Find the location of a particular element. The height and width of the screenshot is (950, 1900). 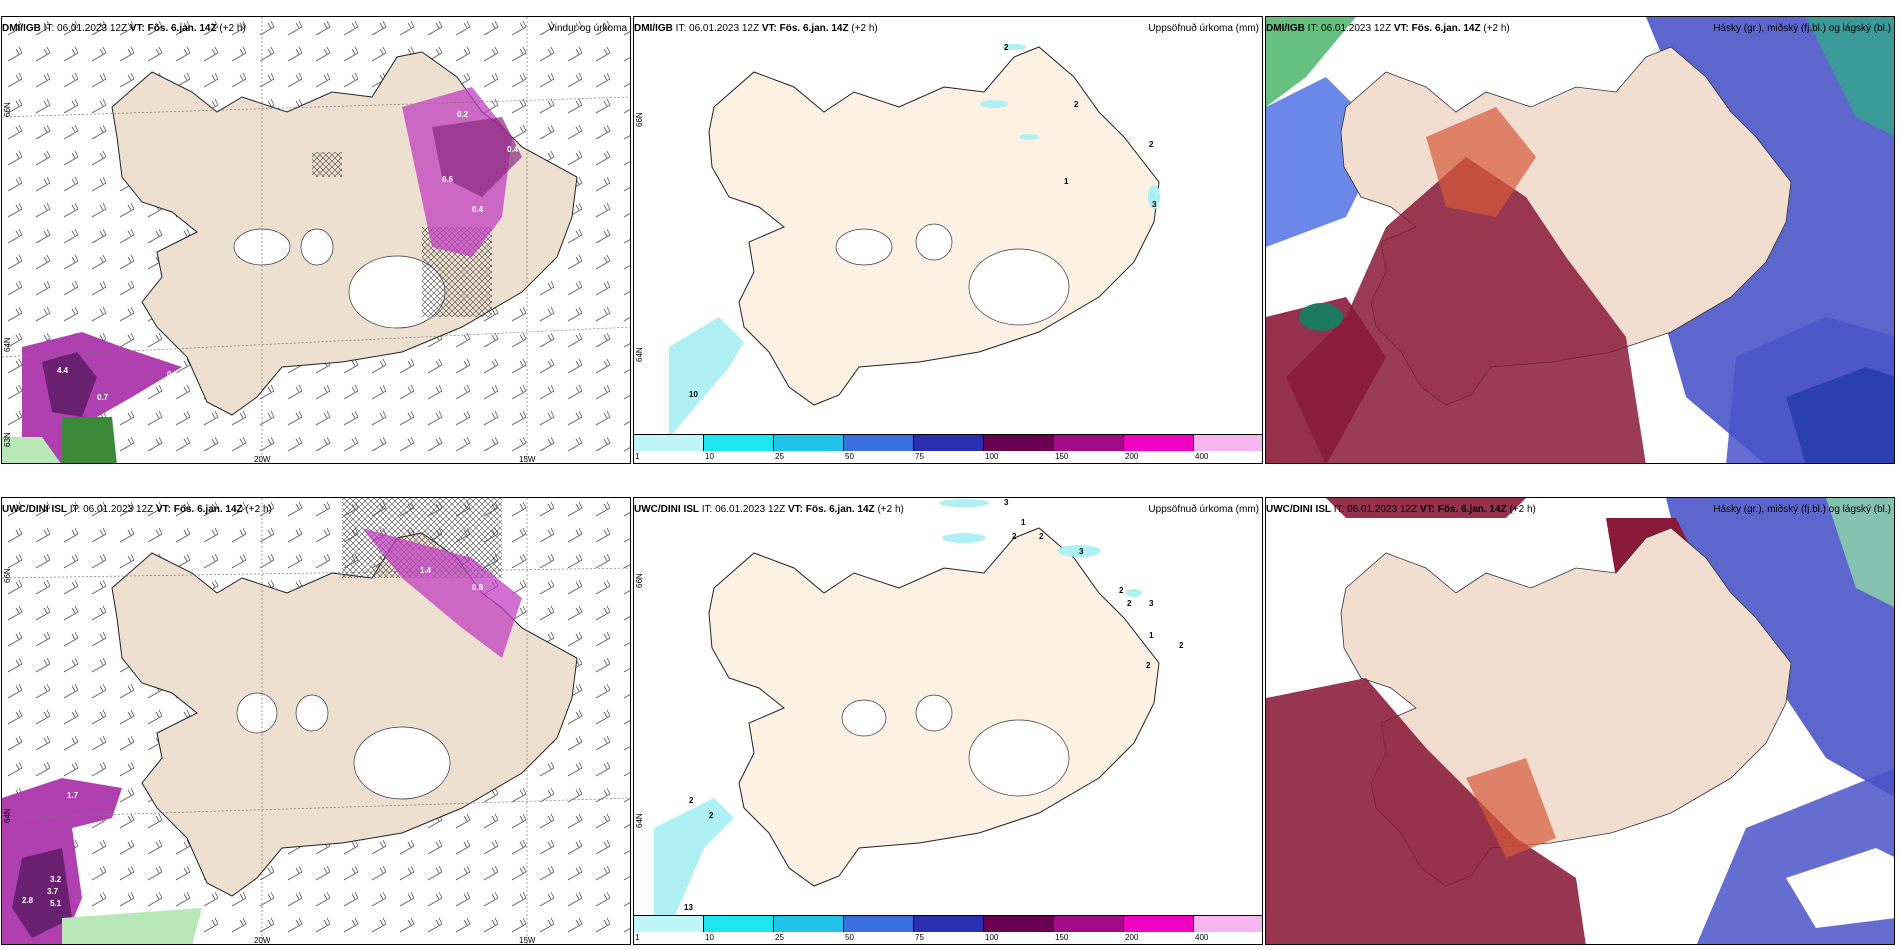

precip-value: 13 is located at coordinates (688, 907).